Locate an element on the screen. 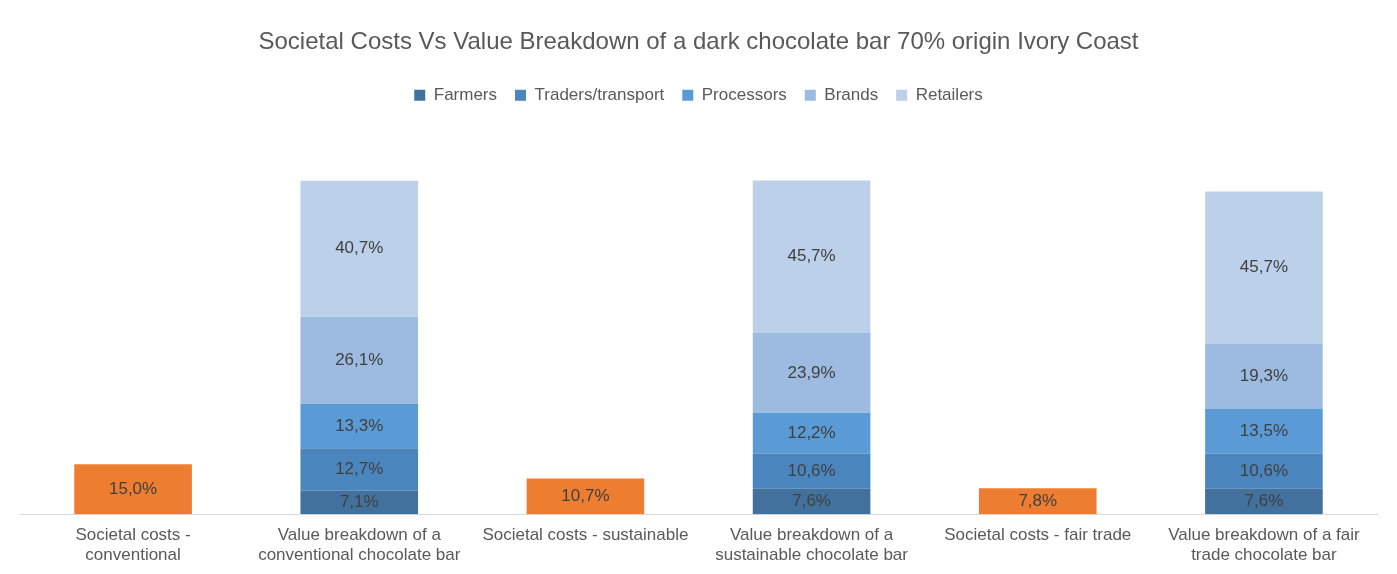 The width and height of the screenshot is (1397, 574). data-label: 26,1% is located at coordinates (359, 359).